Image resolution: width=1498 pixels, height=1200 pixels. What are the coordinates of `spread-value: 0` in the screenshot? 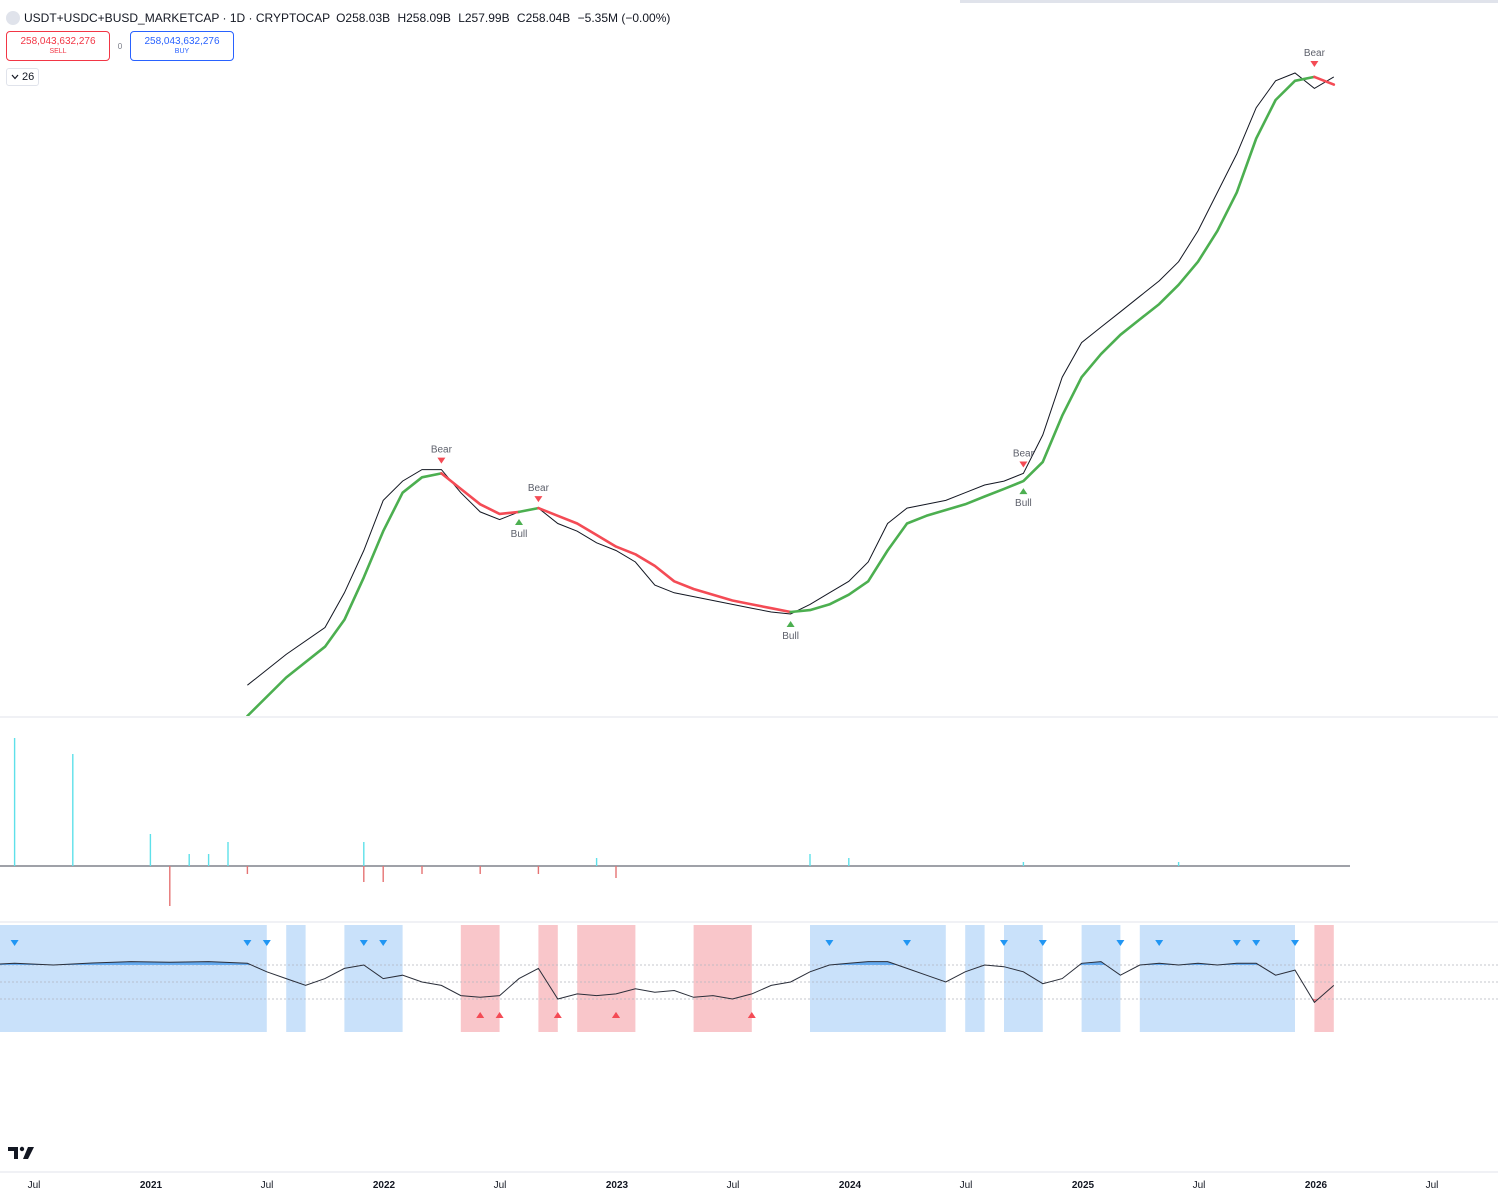 It's located at (120, 46).